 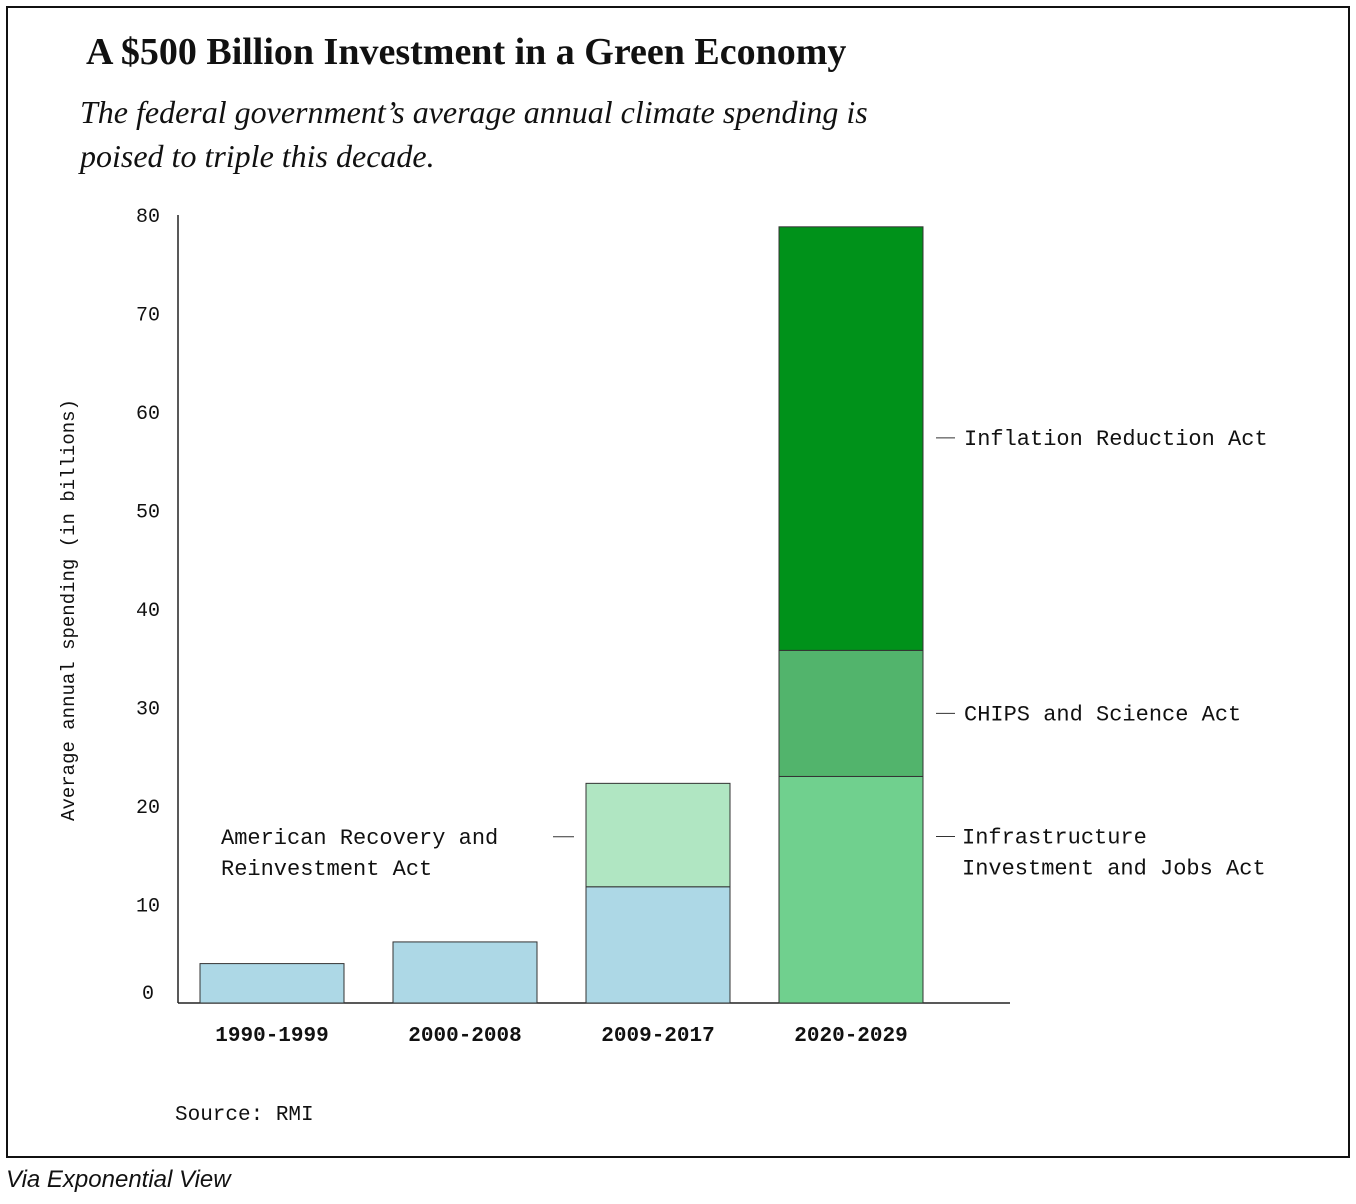 I want to click on y-tick-label: 40, so click(x=148, y=611).